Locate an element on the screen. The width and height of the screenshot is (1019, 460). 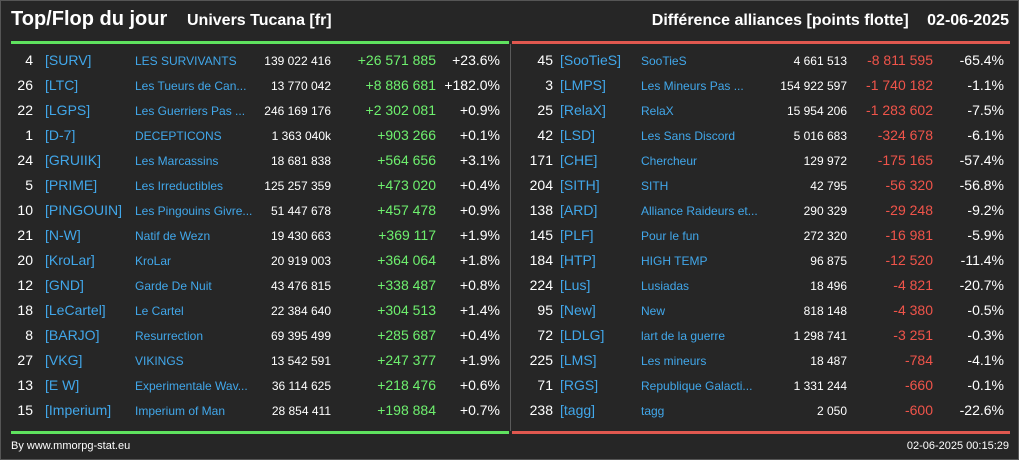
alliance-tag-link: [RelaX] is located at coordinates (583, 110).